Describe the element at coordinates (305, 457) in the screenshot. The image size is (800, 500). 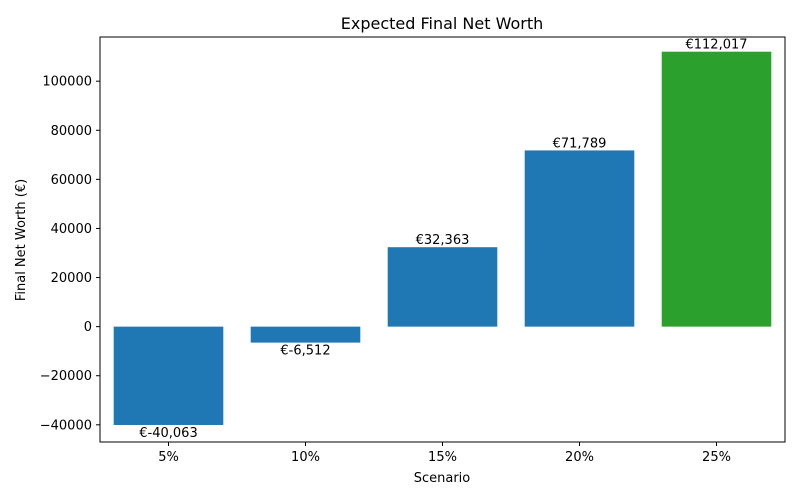
I see `x-tick-label: 10%` at that location.